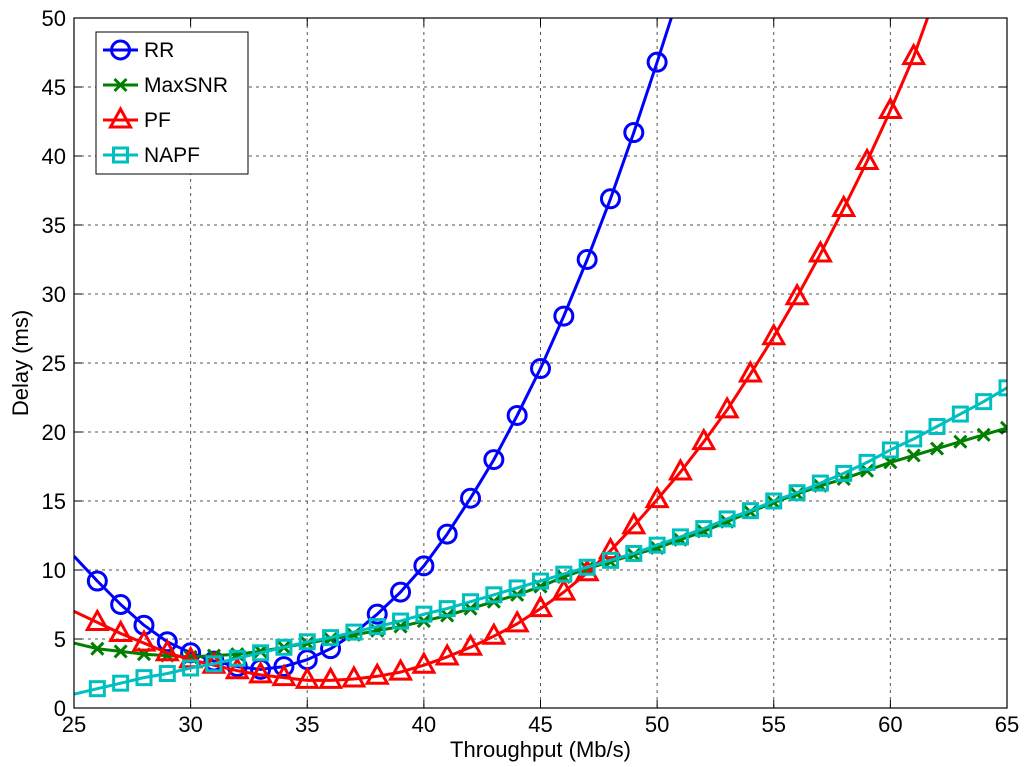  What do you see at coordinates (54, 225) in the screenshot?
I see `y-tick-label: 35` at bounding box center [54, 225].